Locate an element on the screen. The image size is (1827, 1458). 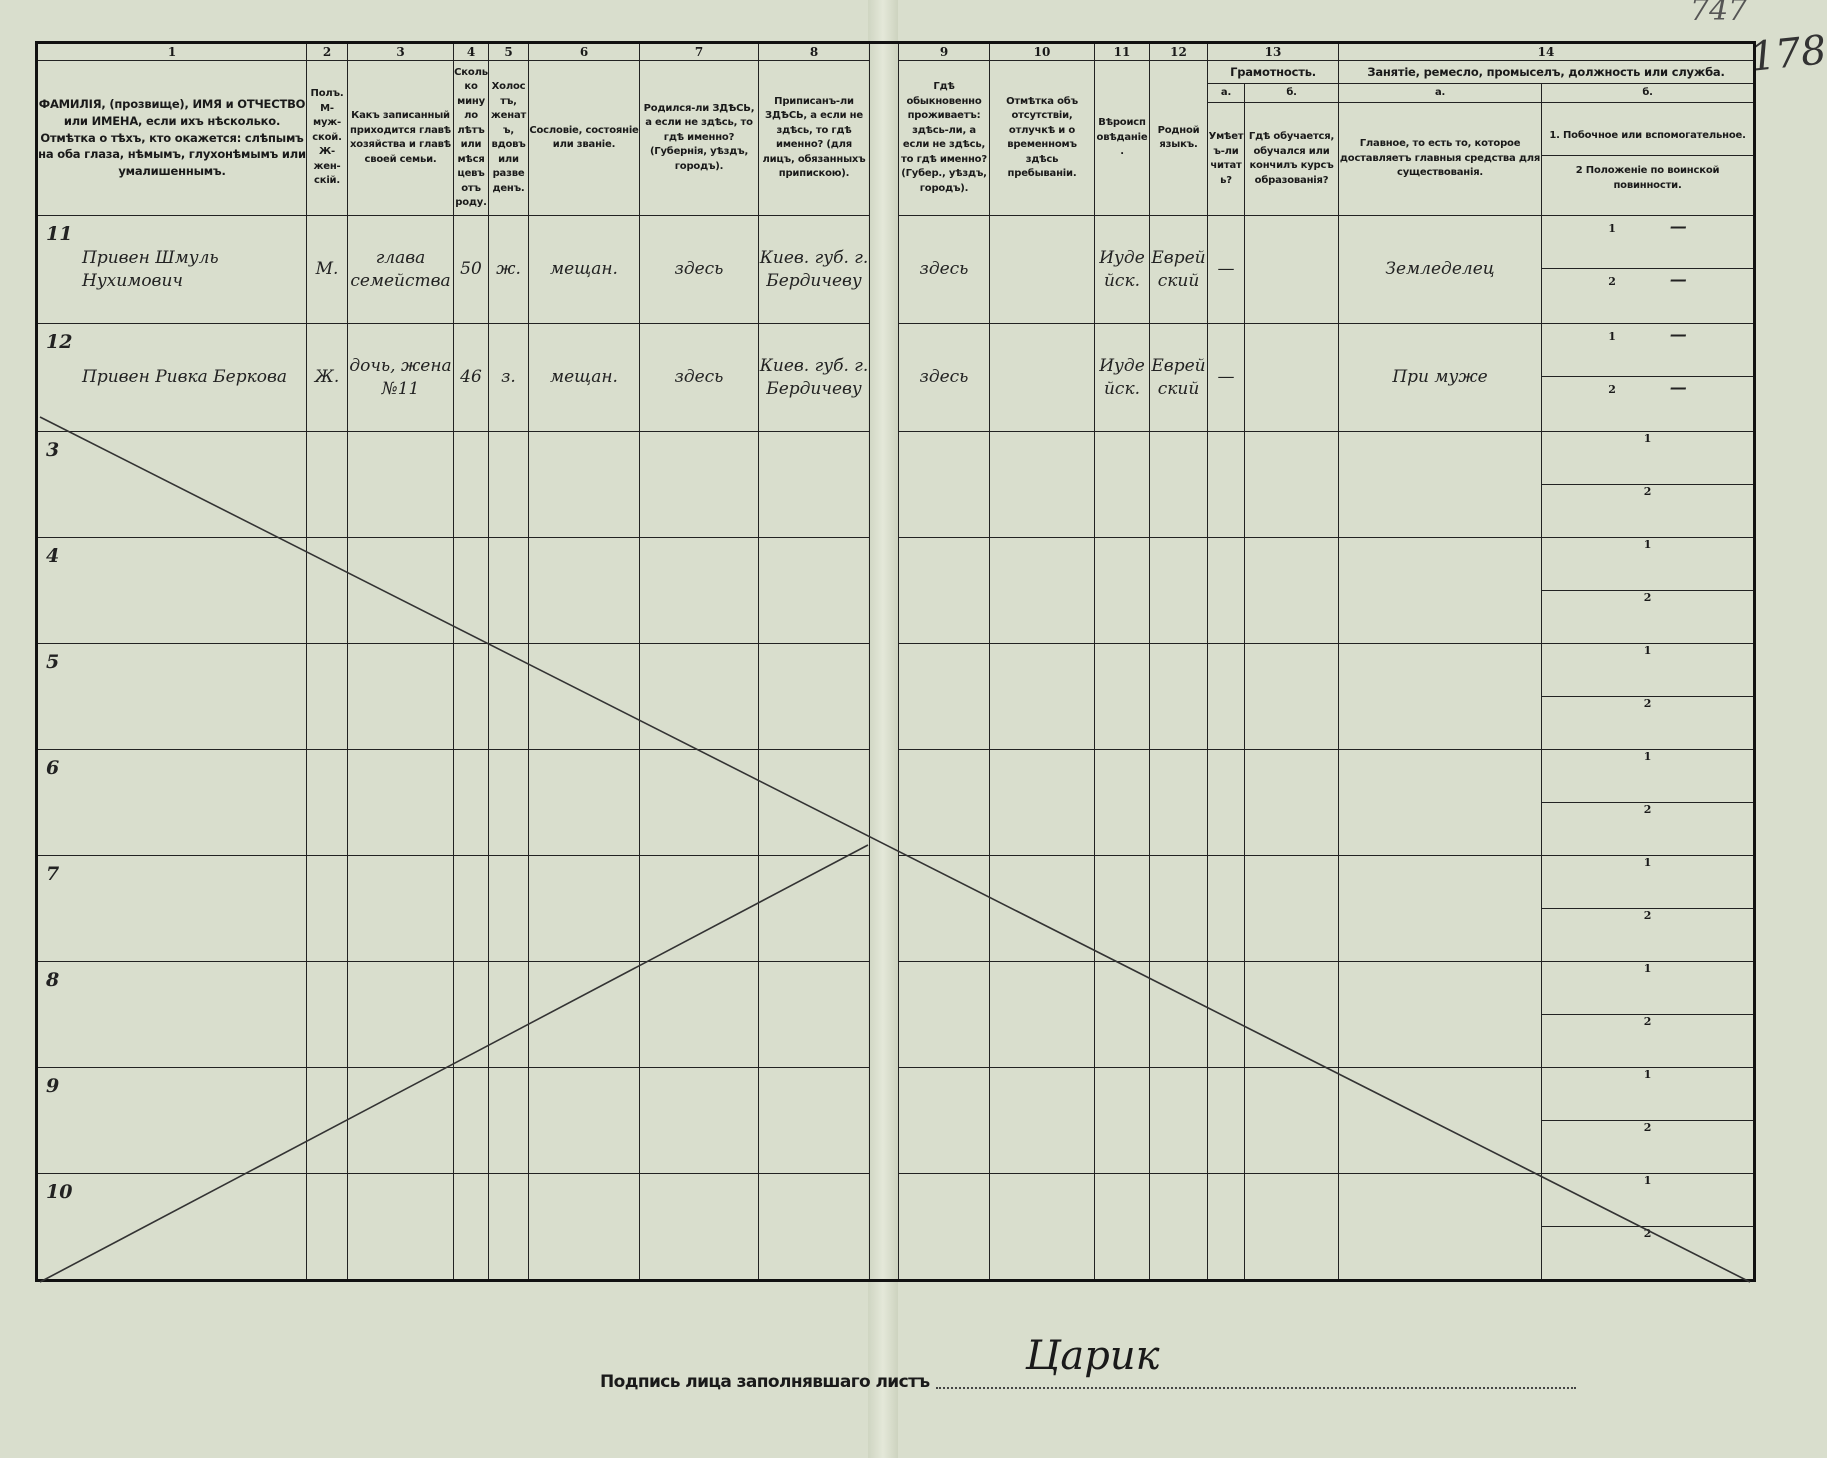
cell-relation: дочь, жена №11 is located at coordinates (400, 377).